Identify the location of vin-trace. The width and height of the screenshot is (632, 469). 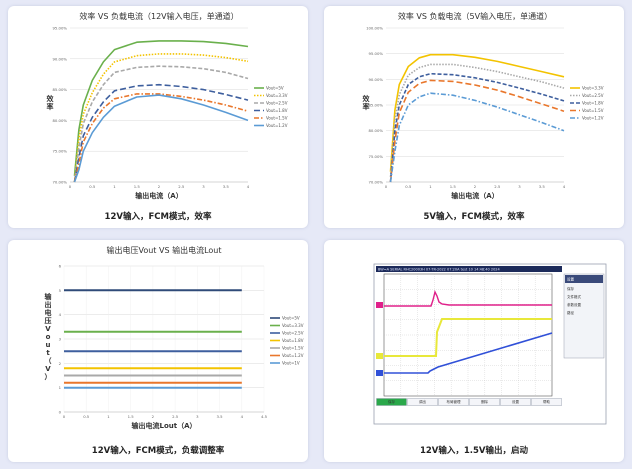
(468, 298).